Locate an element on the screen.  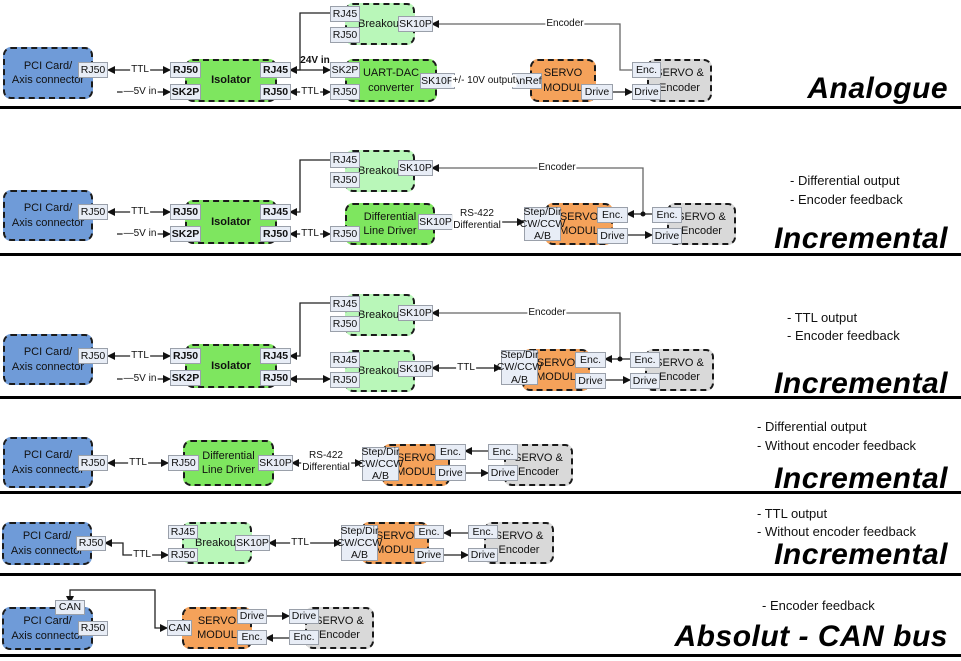
ttl3-signal-label: TTL is located at coordinates (466, 368).